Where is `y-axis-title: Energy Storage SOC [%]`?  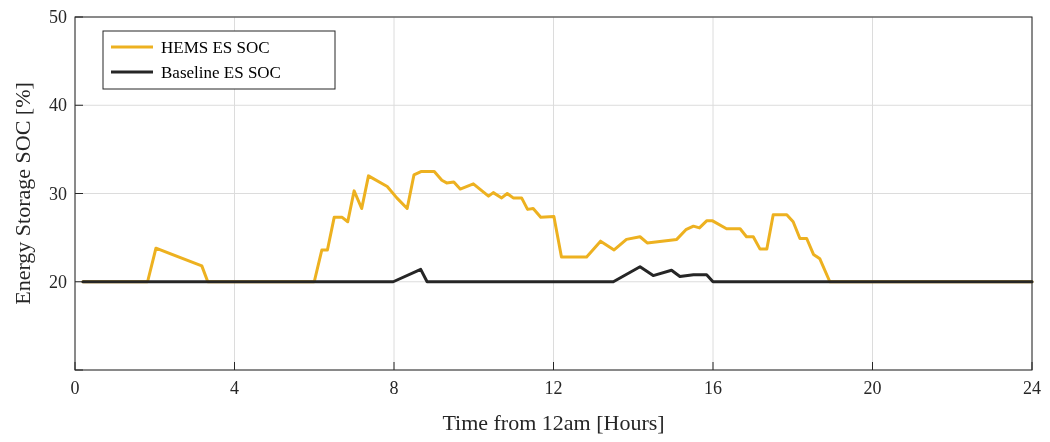
y-axis-title: Energy Storage SOC [%] is located at coordinates (22, 193).